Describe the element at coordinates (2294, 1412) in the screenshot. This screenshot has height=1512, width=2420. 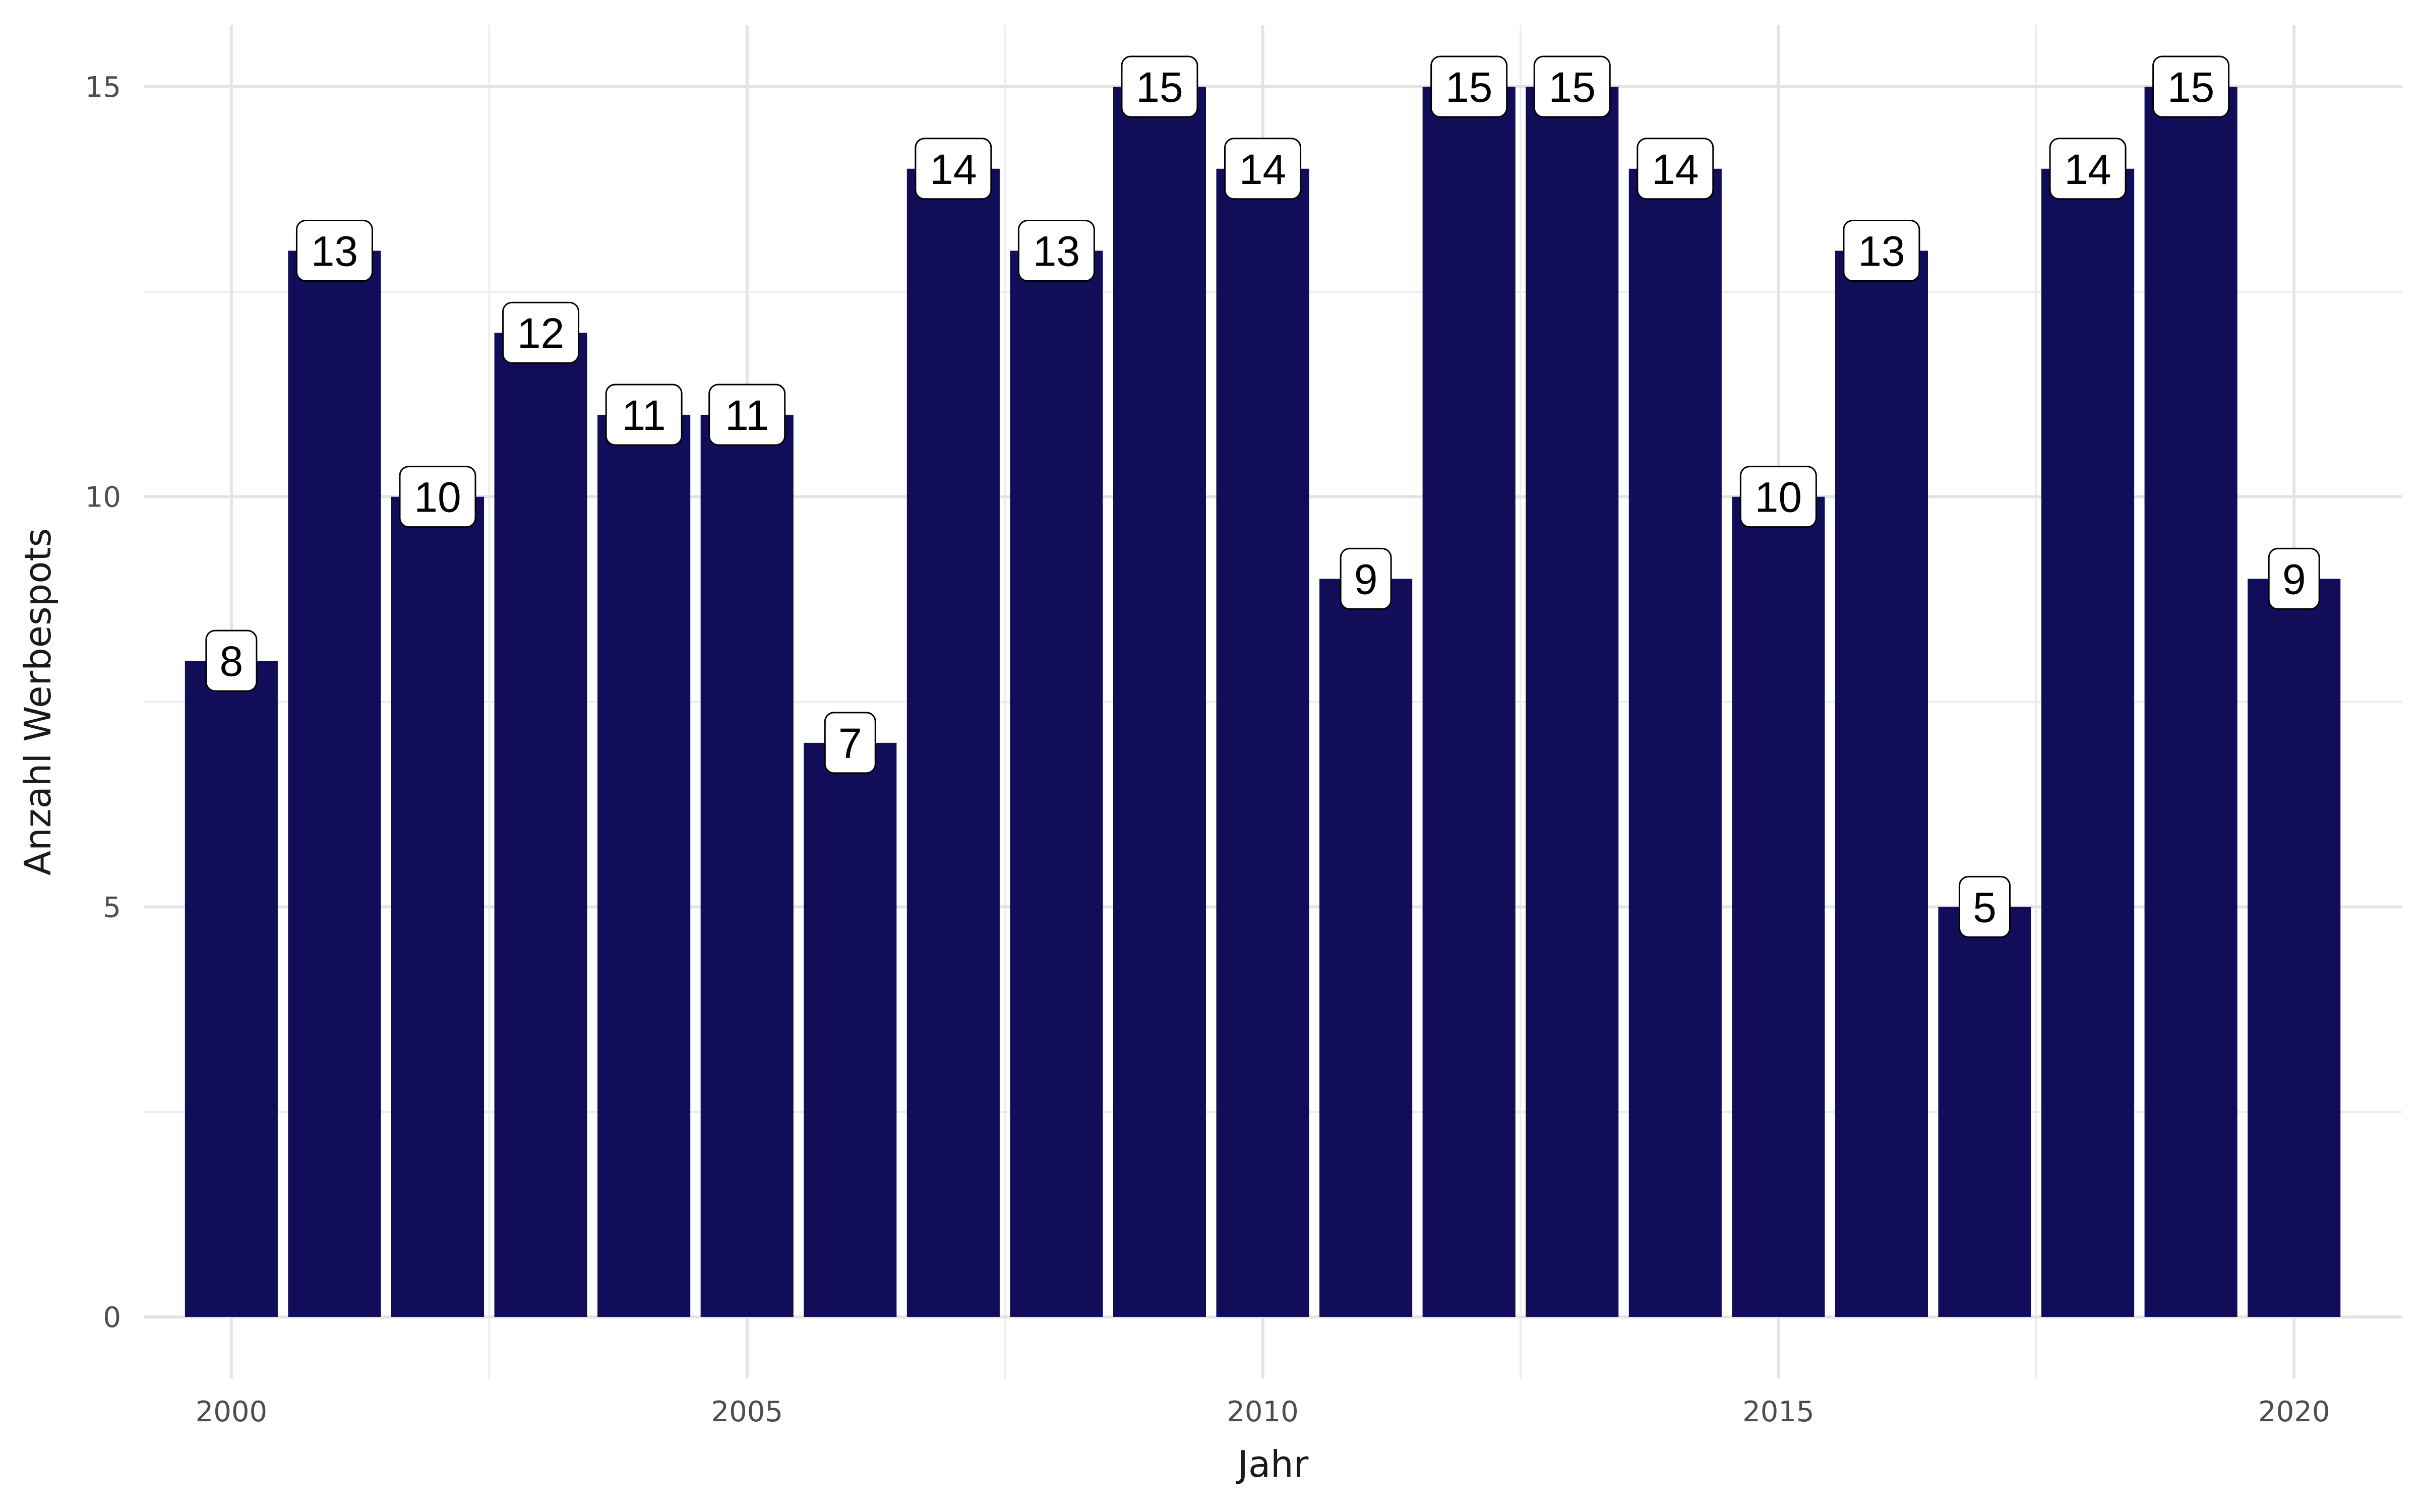
I see `x-tick-label: 2020` at that location.